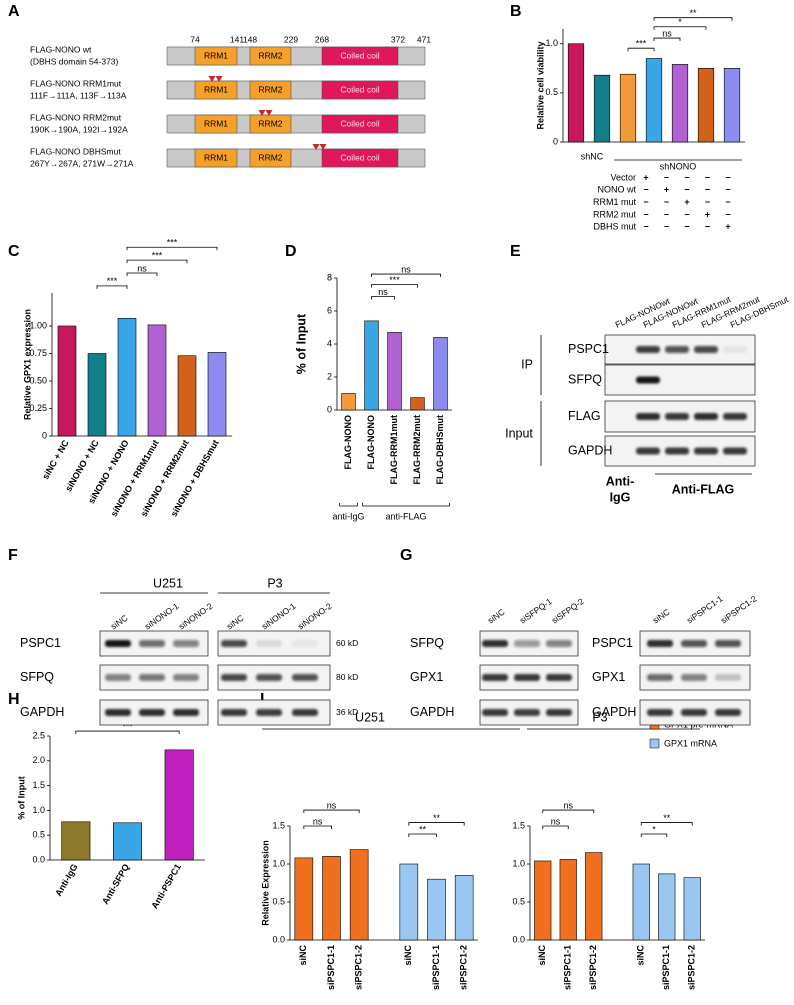  I want to click on x-tick-label: Anti-SFPQ, so click(115, 884).